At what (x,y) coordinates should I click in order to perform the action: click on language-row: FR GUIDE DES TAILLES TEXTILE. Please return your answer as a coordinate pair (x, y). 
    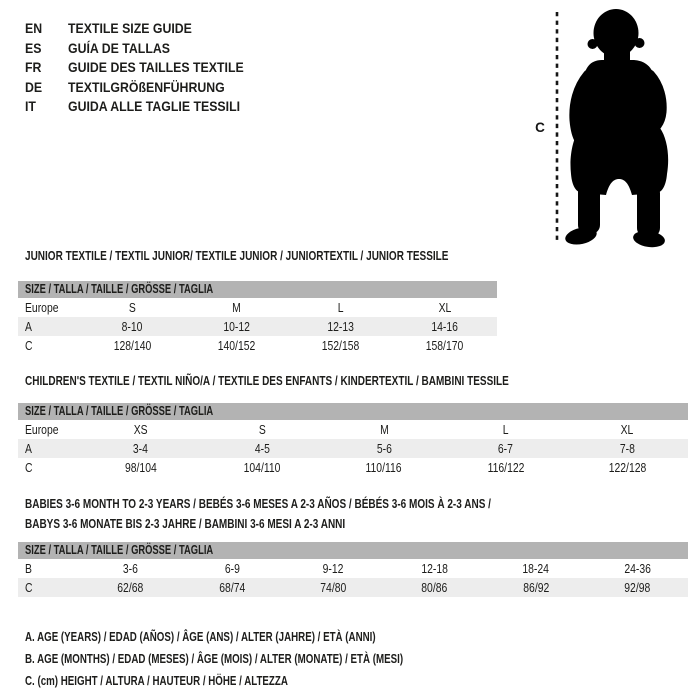
    Looking at the image, I should click on (146, 68).